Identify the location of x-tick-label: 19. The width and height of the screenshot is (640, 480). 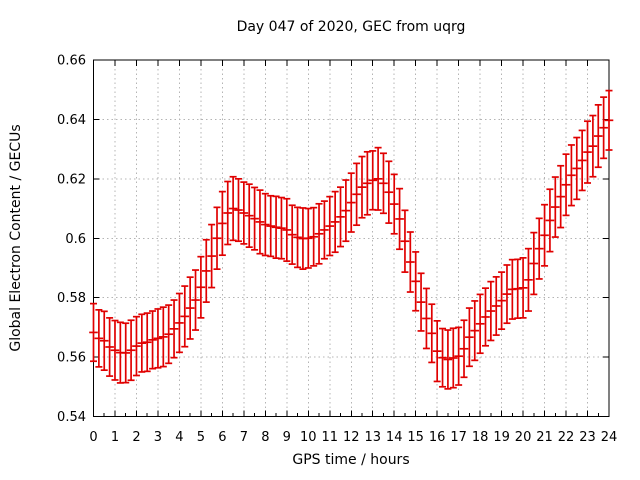
(501, 437).